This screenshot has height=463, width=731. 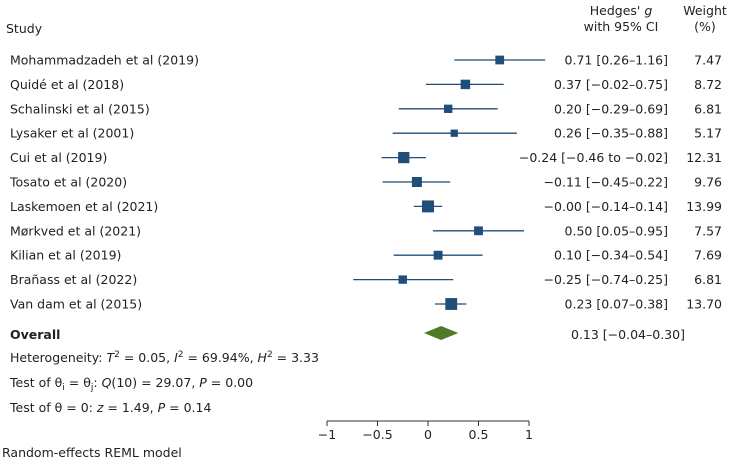 What do you see at coordinates (616, 230) in the screenshot?
I see `effect-ci-text: 0.50 [0.05–0.95]` at bounding box center [616, 230].